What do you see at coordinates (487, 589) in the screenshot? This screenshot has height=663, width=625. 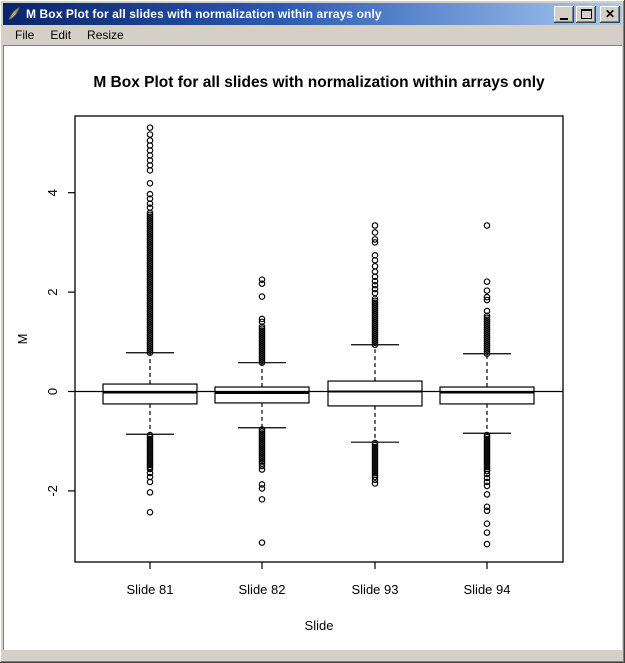 I see `x-tick-label: Slide 94` at bounding box center [487, 589].